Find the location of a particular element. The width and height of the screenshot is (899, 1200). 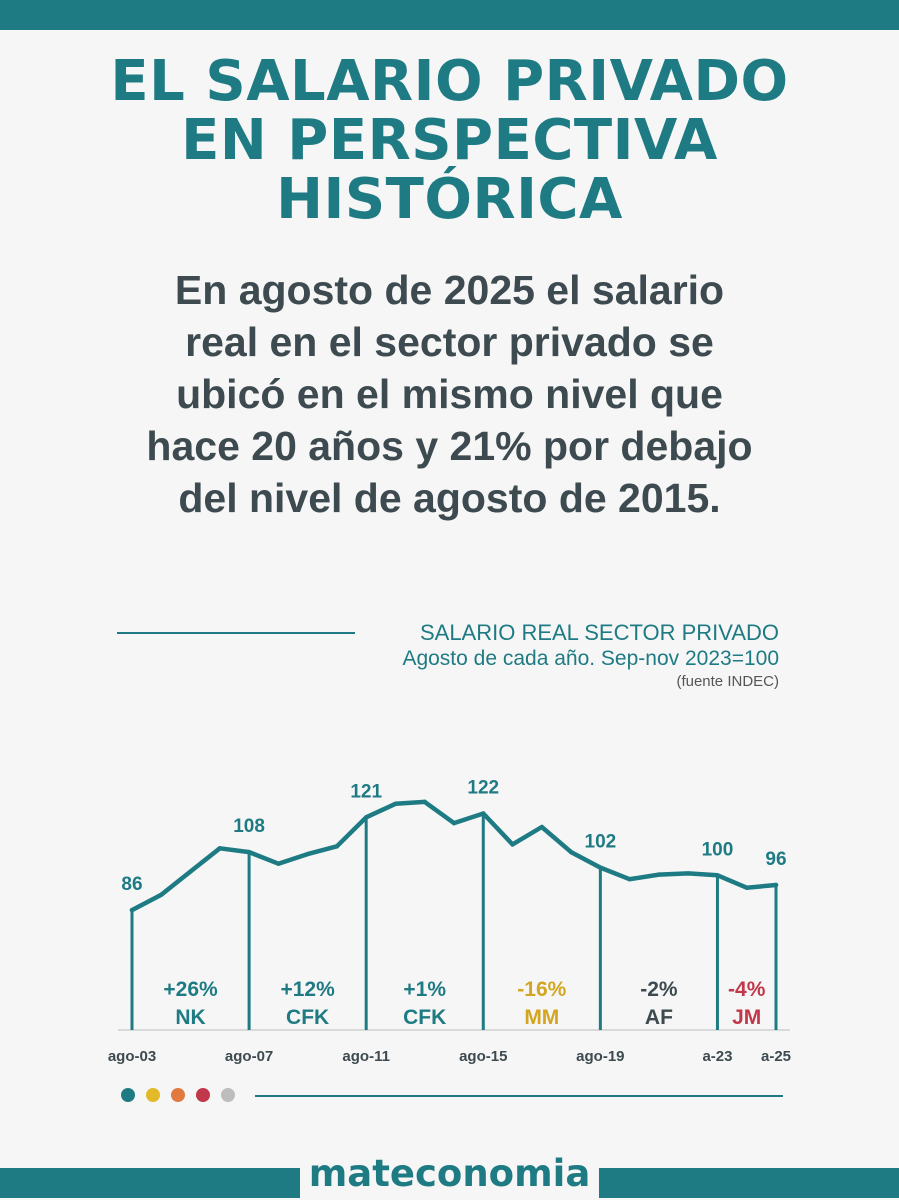

data-point-2021 is located at coordinates (659, 874).